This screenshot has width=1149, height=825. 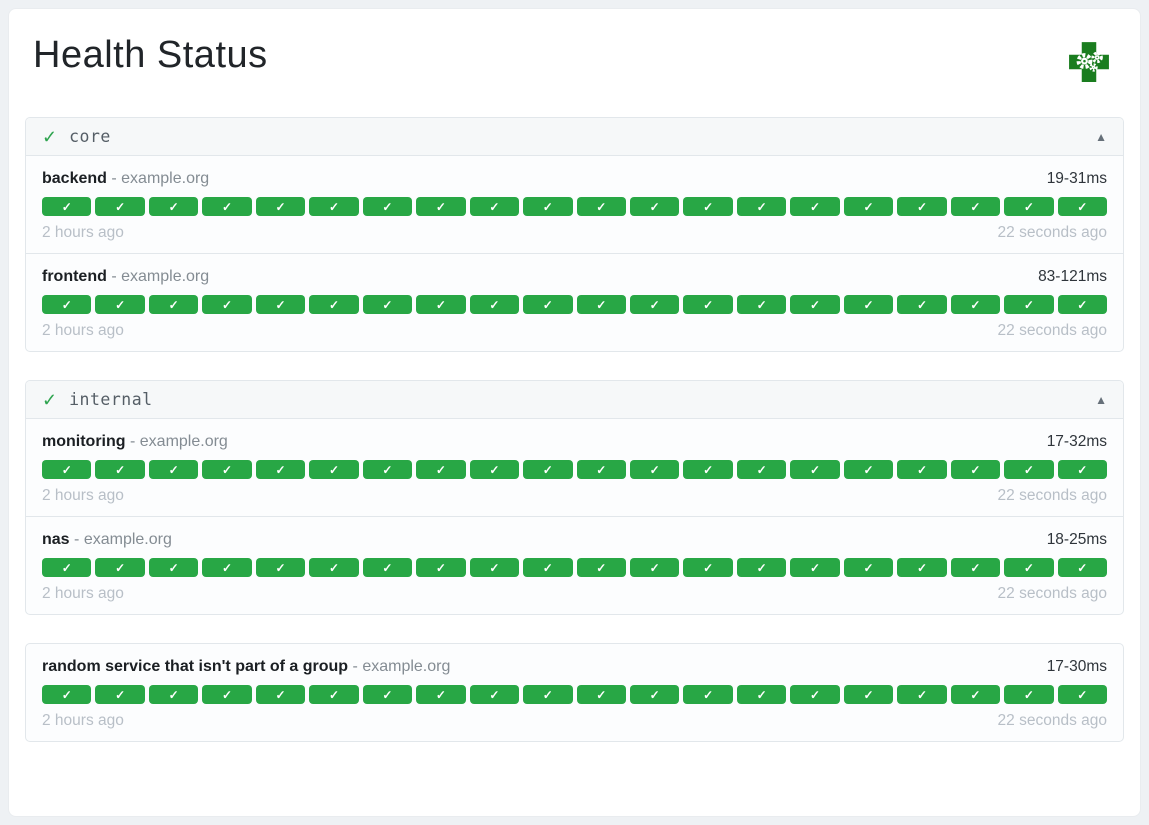 I want to click on group-header: ✓ core ▲, so click(x=574, y=137).